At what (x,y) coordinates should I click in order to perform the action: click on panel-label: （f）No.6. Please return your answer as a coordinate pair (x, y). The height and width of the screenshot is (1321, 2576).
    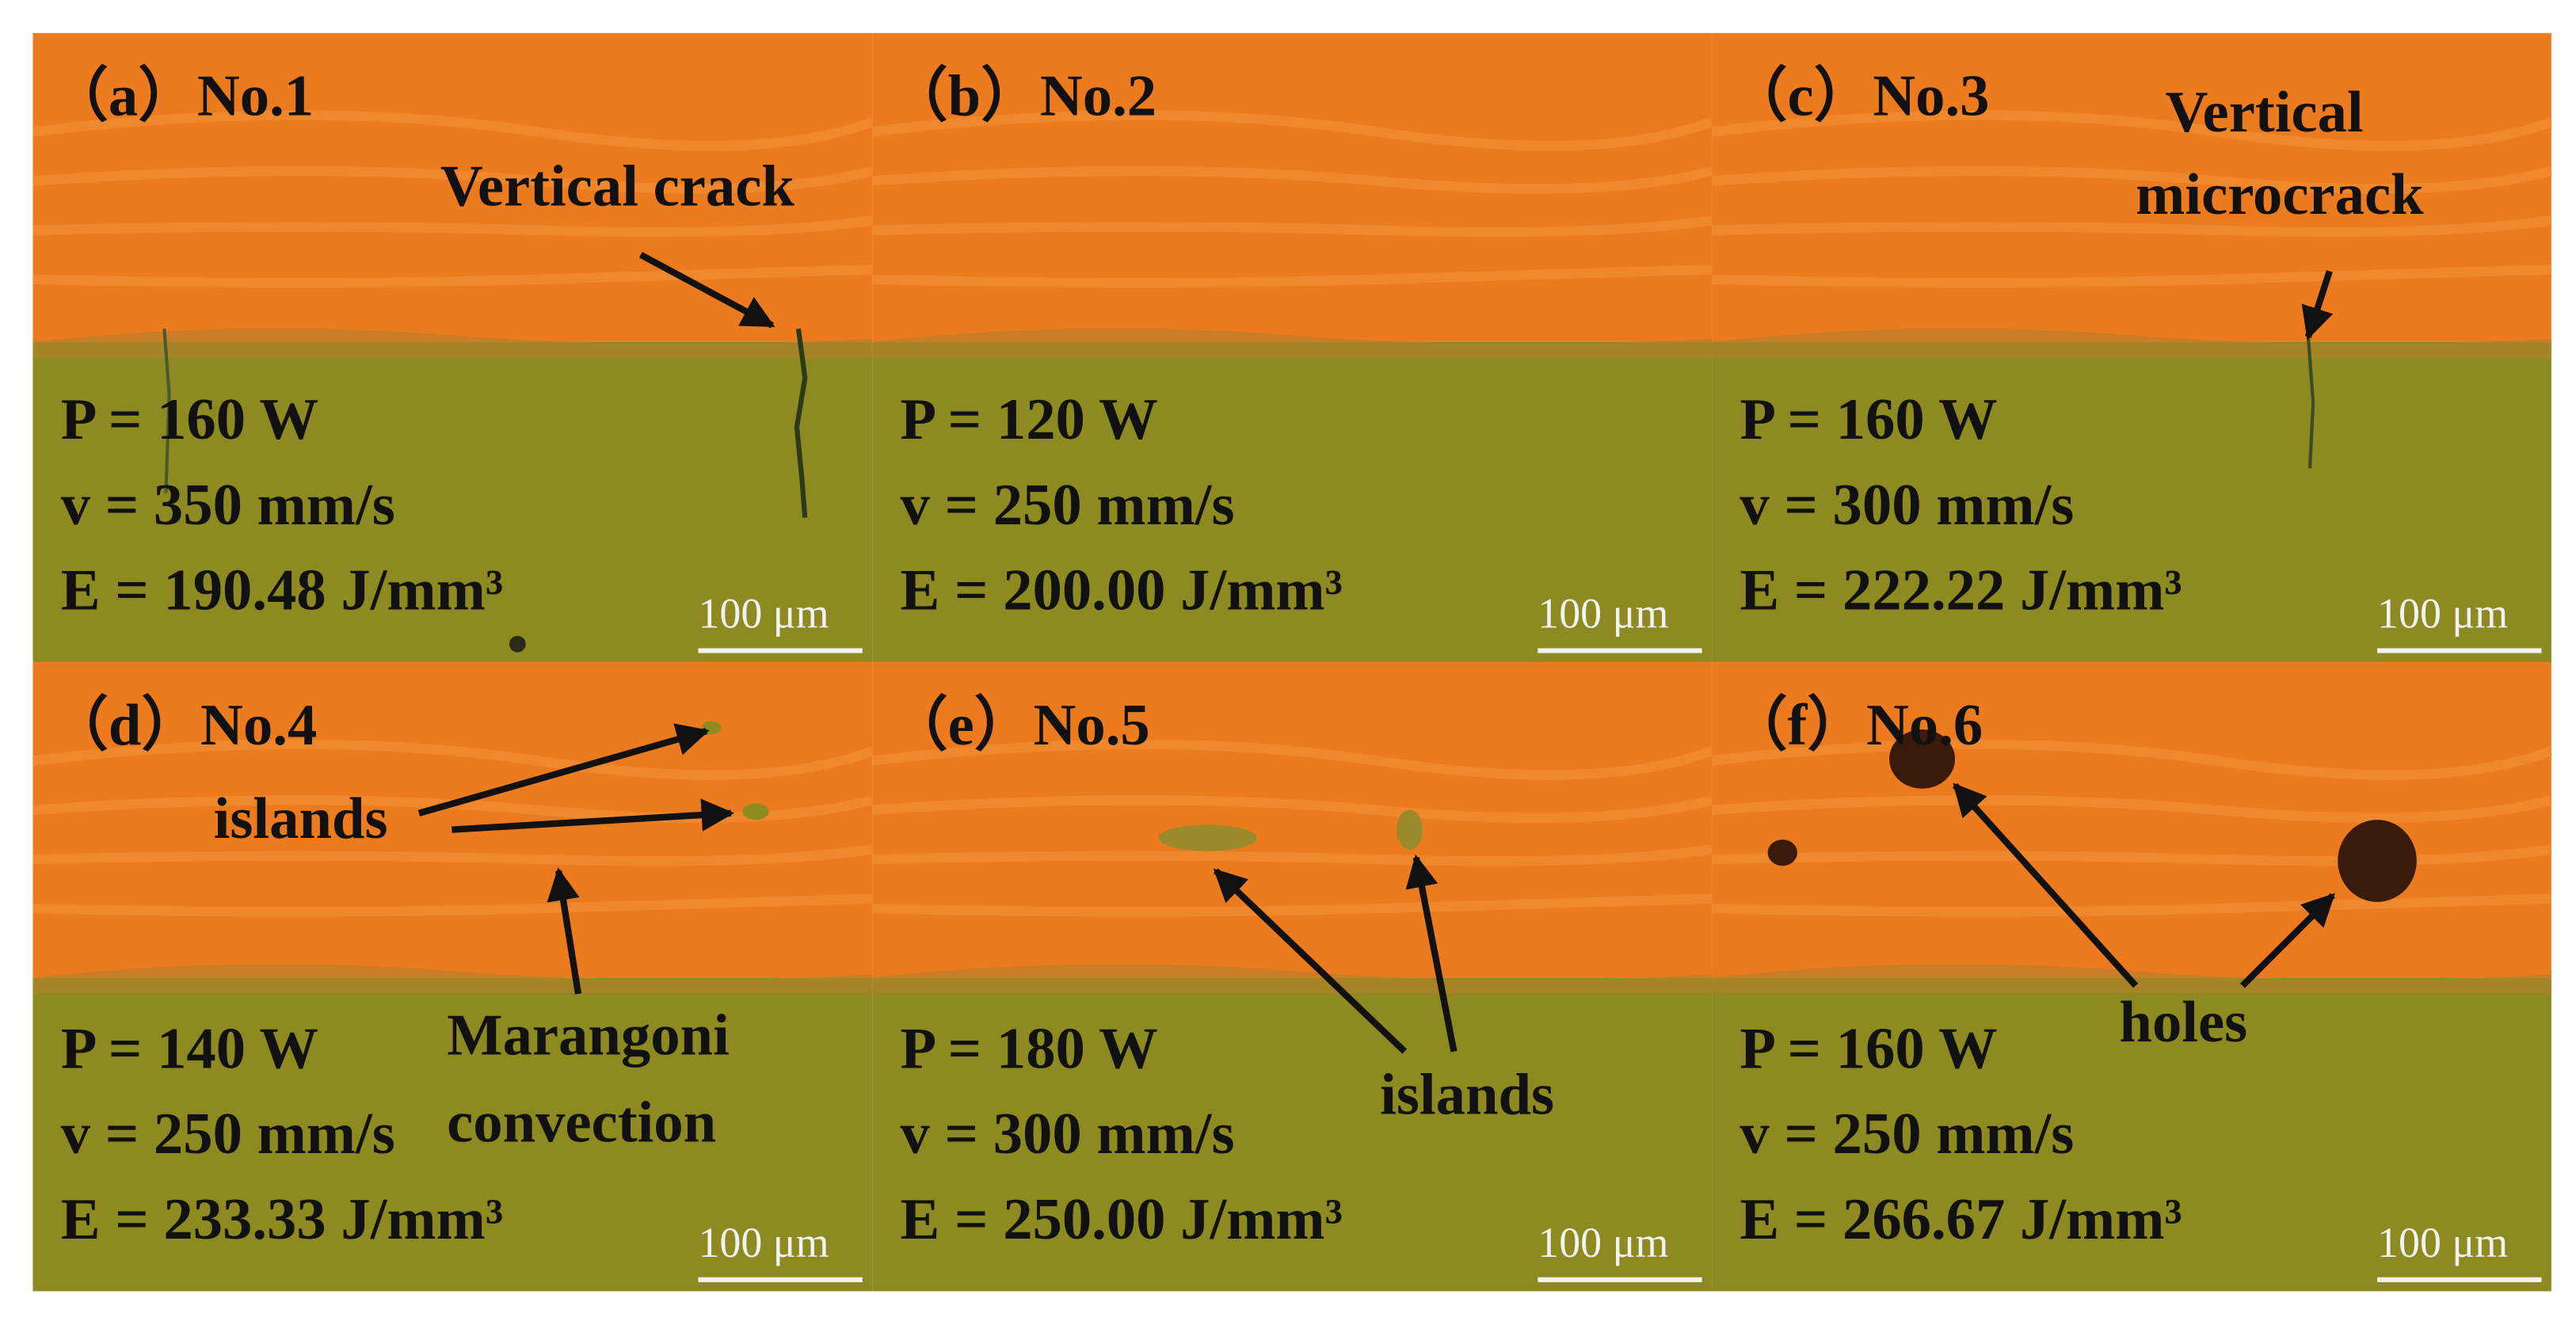
    Looking at the image, I should click on (1856, 725).